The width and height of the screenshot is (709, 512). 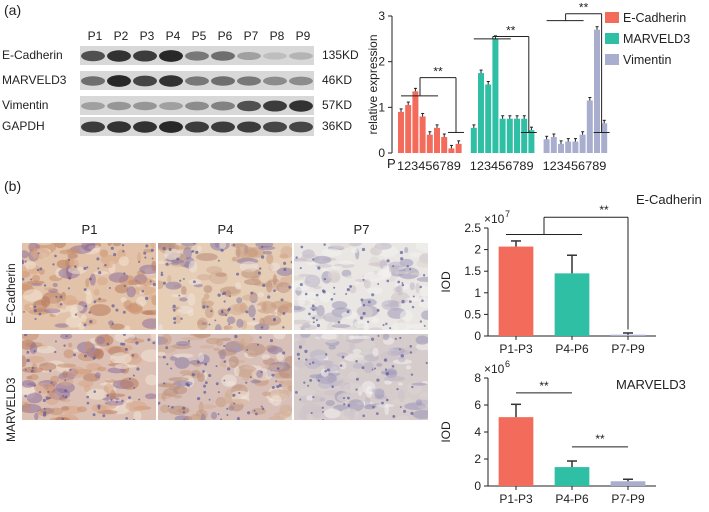 What do you see at coordinates (572, 349) in the screenshot?
I see `x-tick-label: P4-P6` at bounding box center [572, 349].